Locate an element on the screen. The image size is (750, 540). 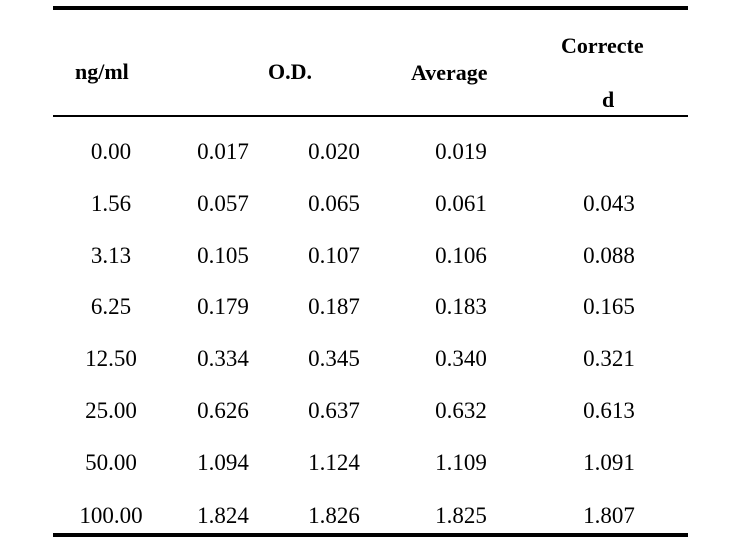
table-row: 6.25 0.179 0.187 0.183 0.165 is located at coordinates (375, 307).